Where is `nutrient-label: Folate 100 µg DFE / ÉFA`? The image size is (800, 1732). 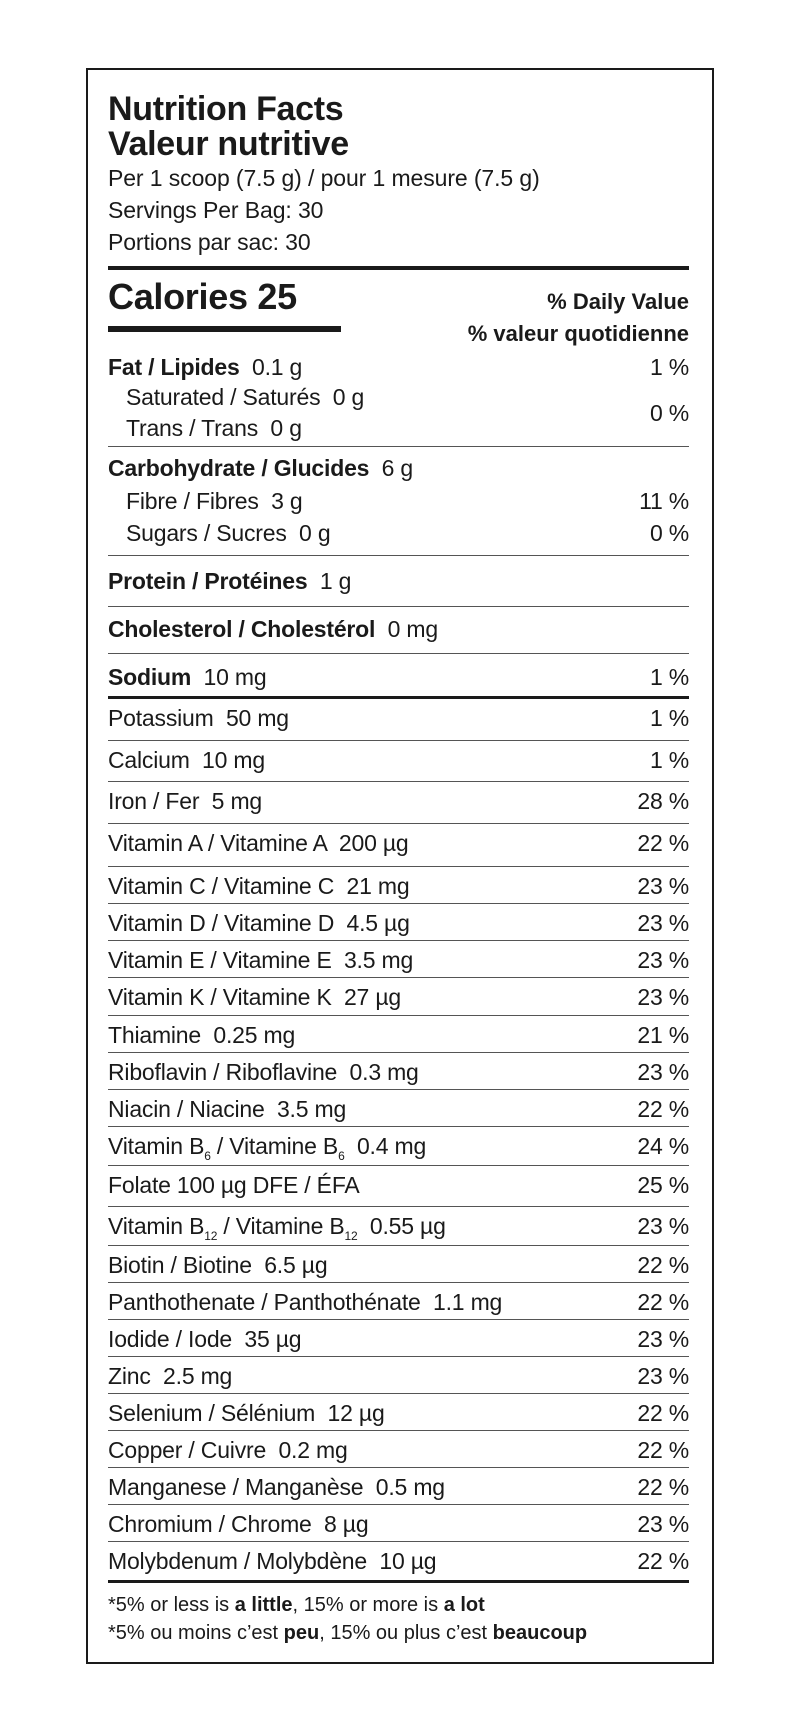 nutrient-label: Folate 100 µg DFE / ÉFA is located at coordinates (234, 1185).